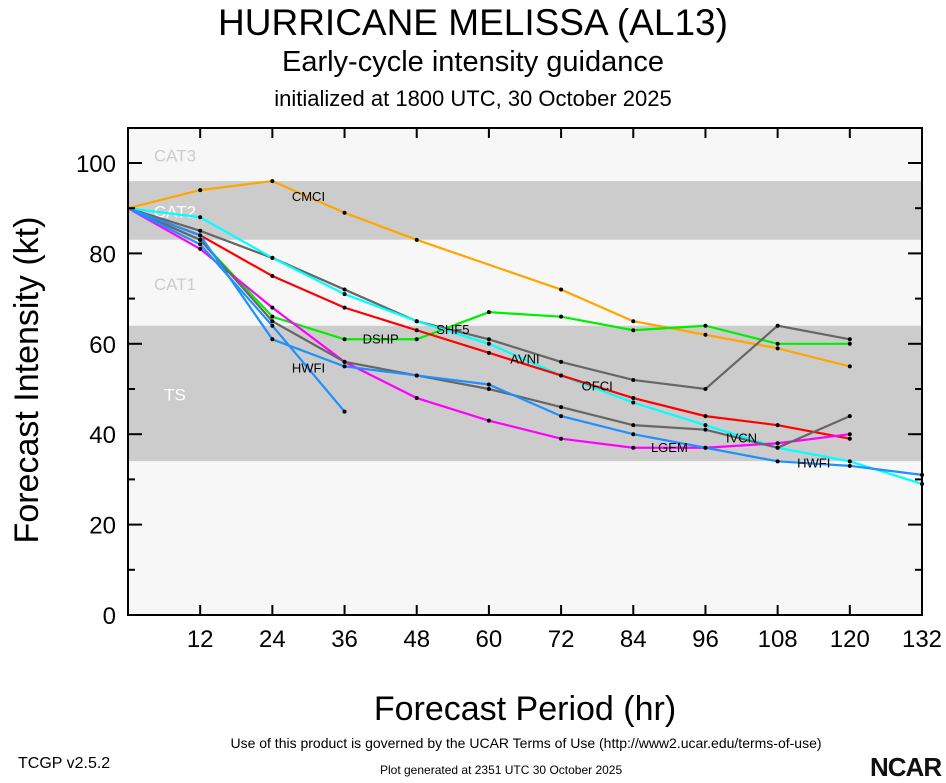 The width and height of the screenshot is (946, 783). What do you see at coordinates (109, 616) in the screenshot?
I see `y-tick-label: 0` at bounding box center [109, 616].